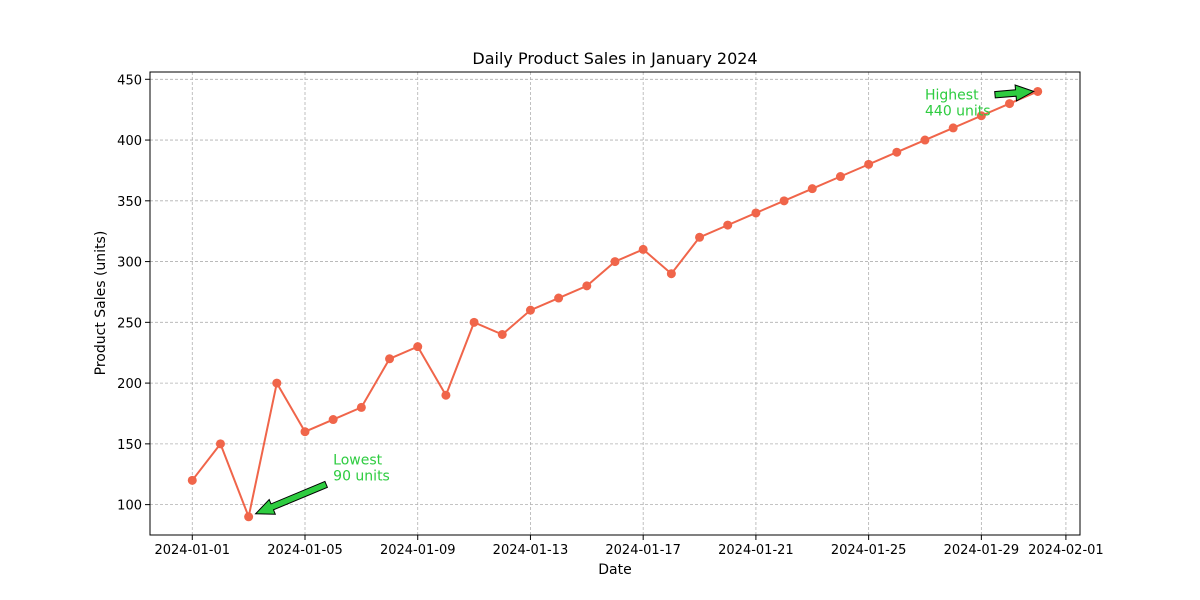 The width and height of the screenshot is (1200, 600). Describe the element at coordinates (756, 550) in the screenshot. I see `x-tick-label: 2024-01-21` at that location.